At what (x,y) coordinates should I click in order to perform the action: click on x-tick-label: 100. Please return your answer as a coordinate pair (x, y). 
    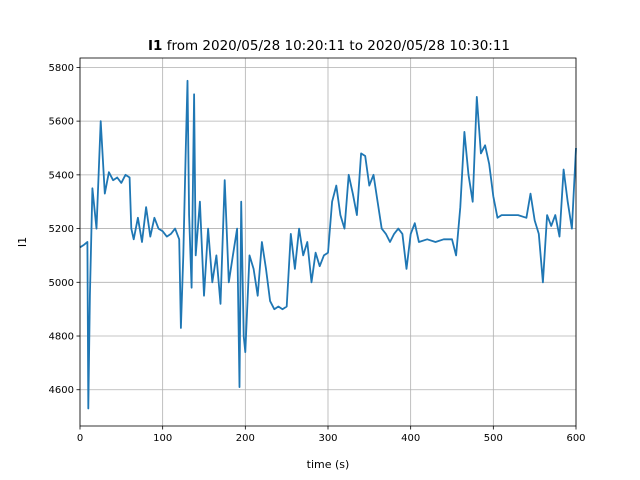
    Looking at the image, I should click on (162, 438).